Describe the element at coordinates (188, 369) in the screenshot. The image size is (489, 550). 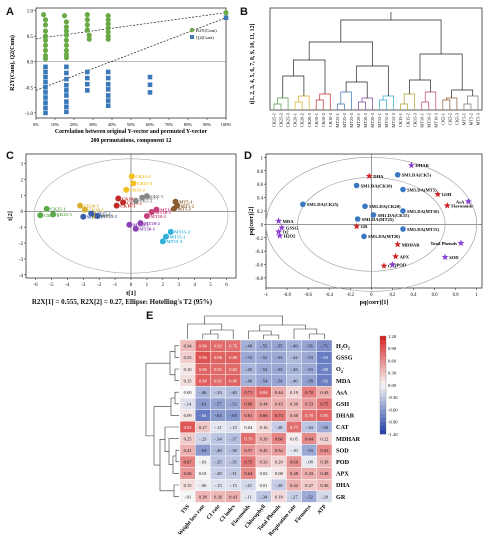
I see `heatmap-cell-value: 0.10` at that location.